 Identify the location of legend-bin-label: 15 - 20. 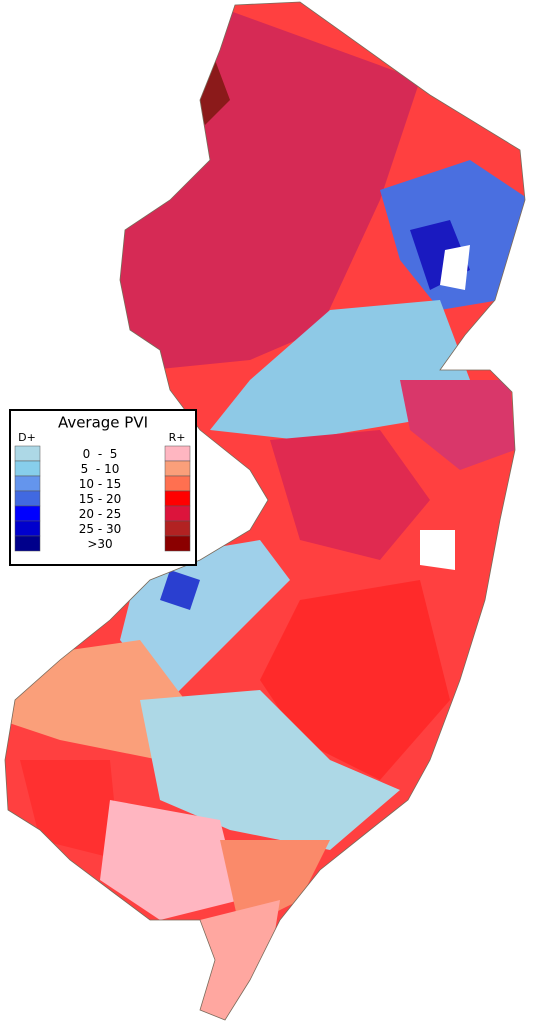
(100, 499).